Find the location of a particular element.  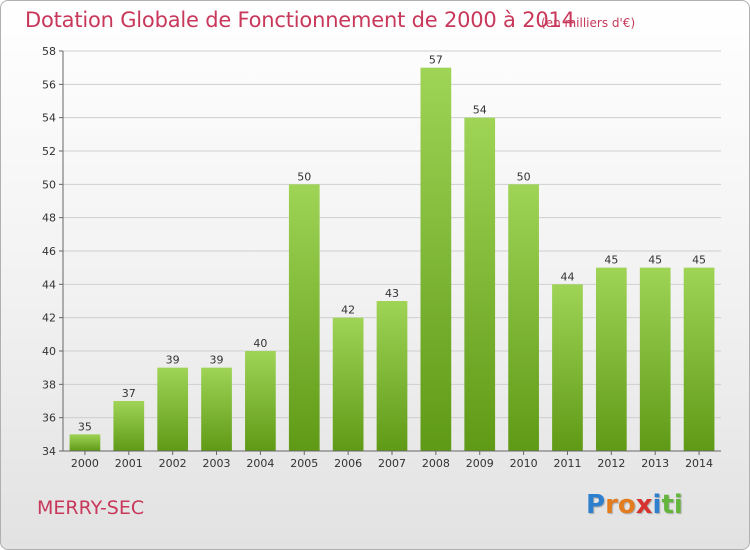

x-tick-label: 2009 is located at coordinates (480, 463).